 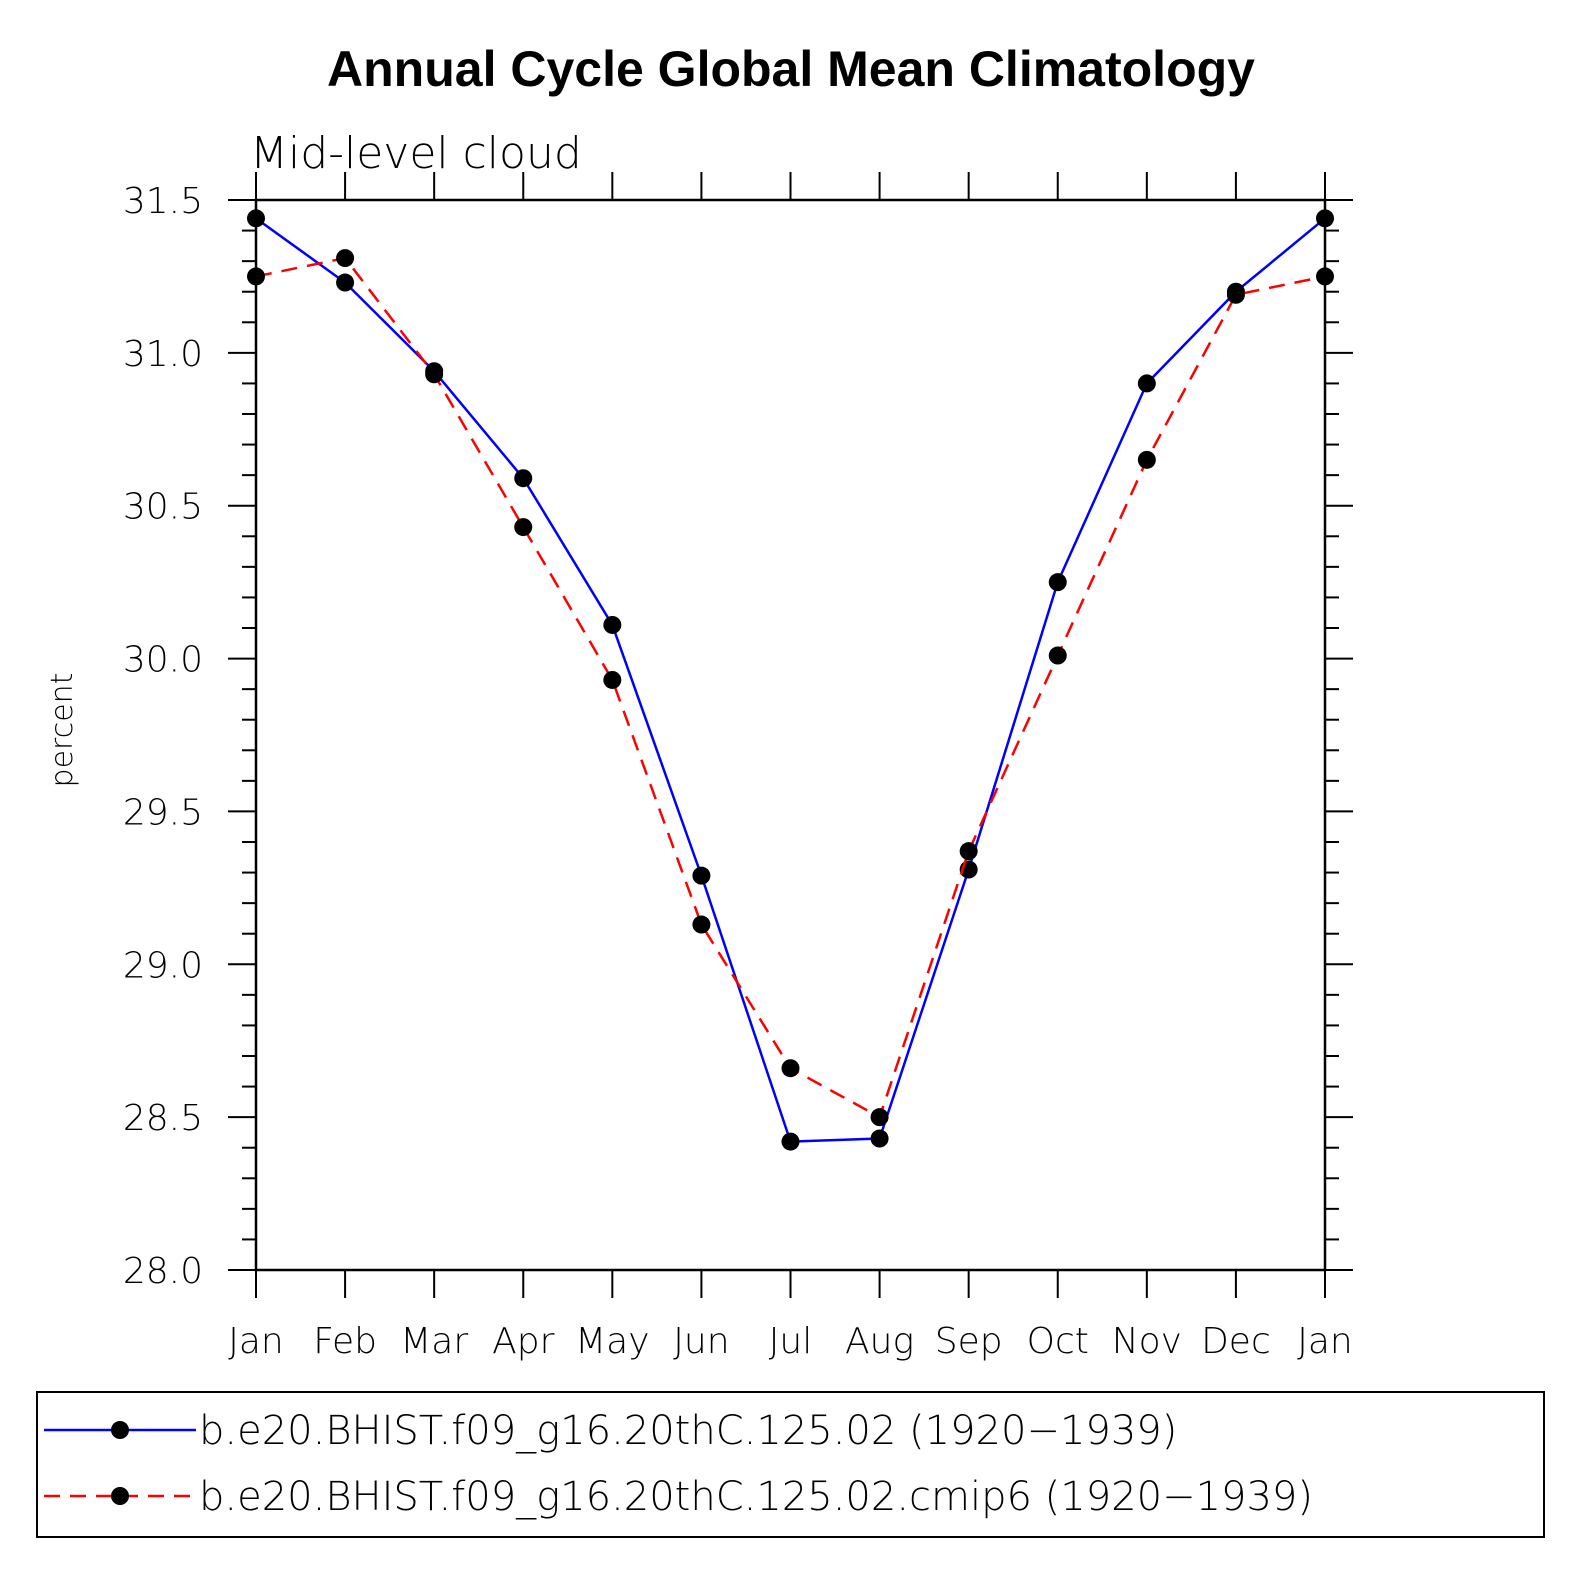 I want to click on x-tick-label: Jun, so click(x=701, y=1341).